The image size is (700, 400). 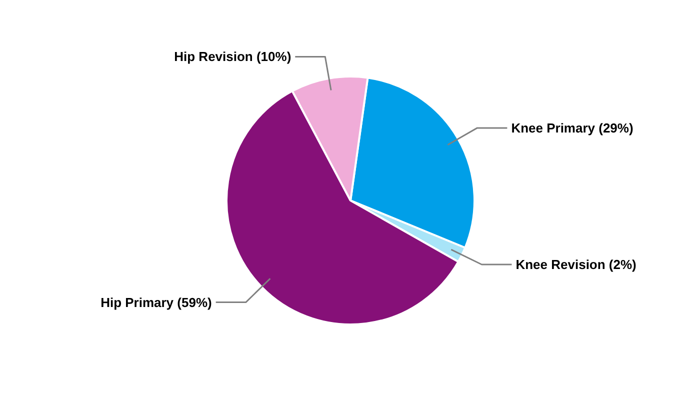 I want to click on slice-label: Hip Revision (10%), so click(x=233, y=56).